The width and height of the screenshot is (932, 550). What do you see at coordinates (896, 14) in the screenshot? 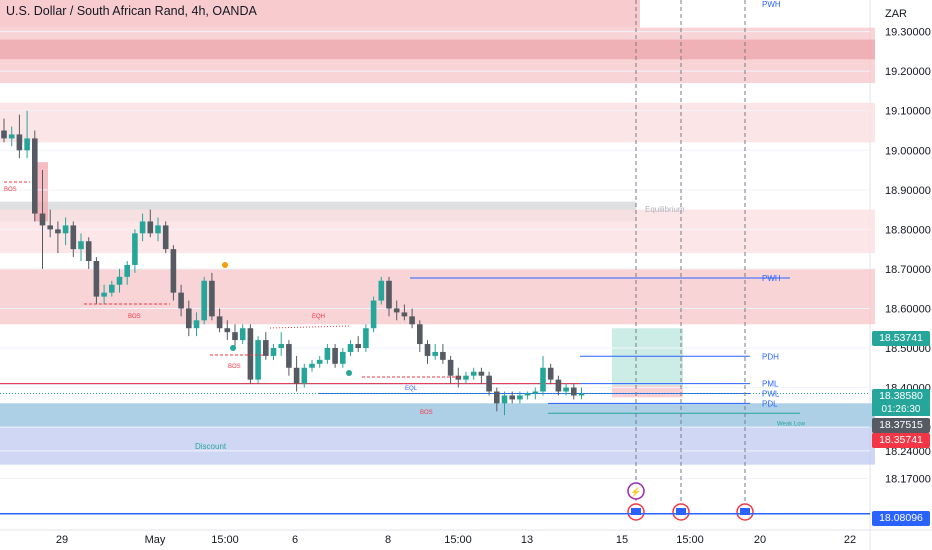
I see `currency-label: ZAR` at bounding box center [896, 14].